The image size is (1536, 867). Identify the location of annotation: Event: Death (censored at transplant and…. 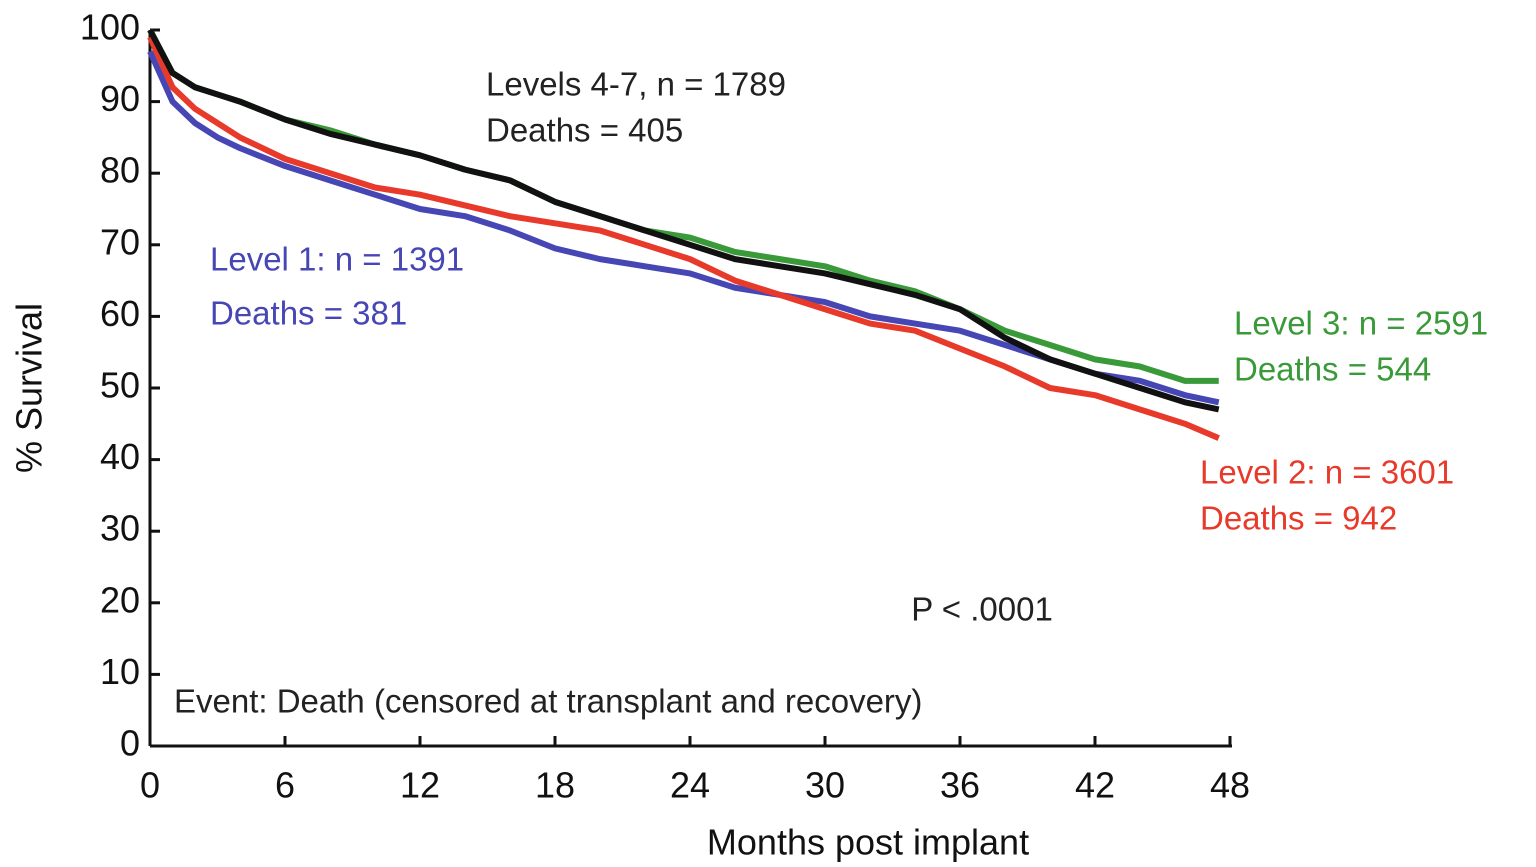
(548, 701).